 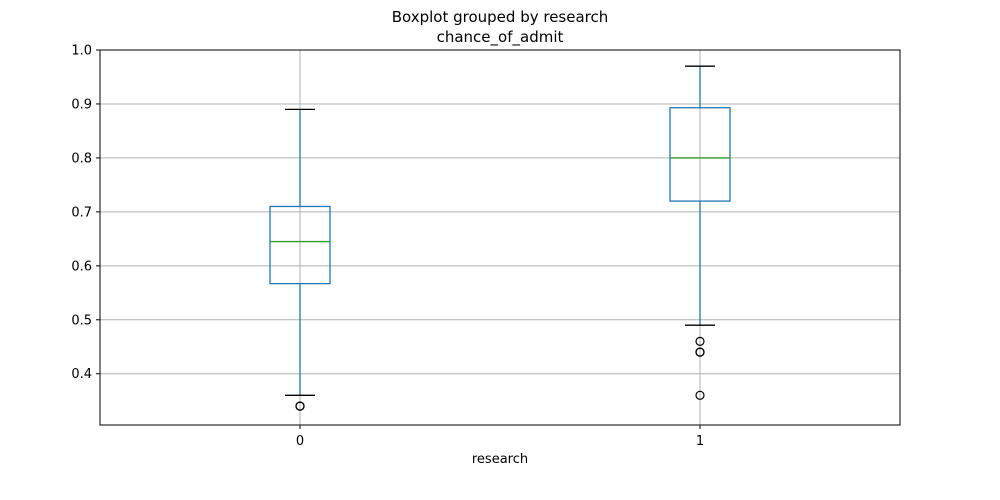 What do you see at coordinates (81, 212) in the screenshot?
I see `y-tick-label: 0.7` at bounding box center [81, 212].